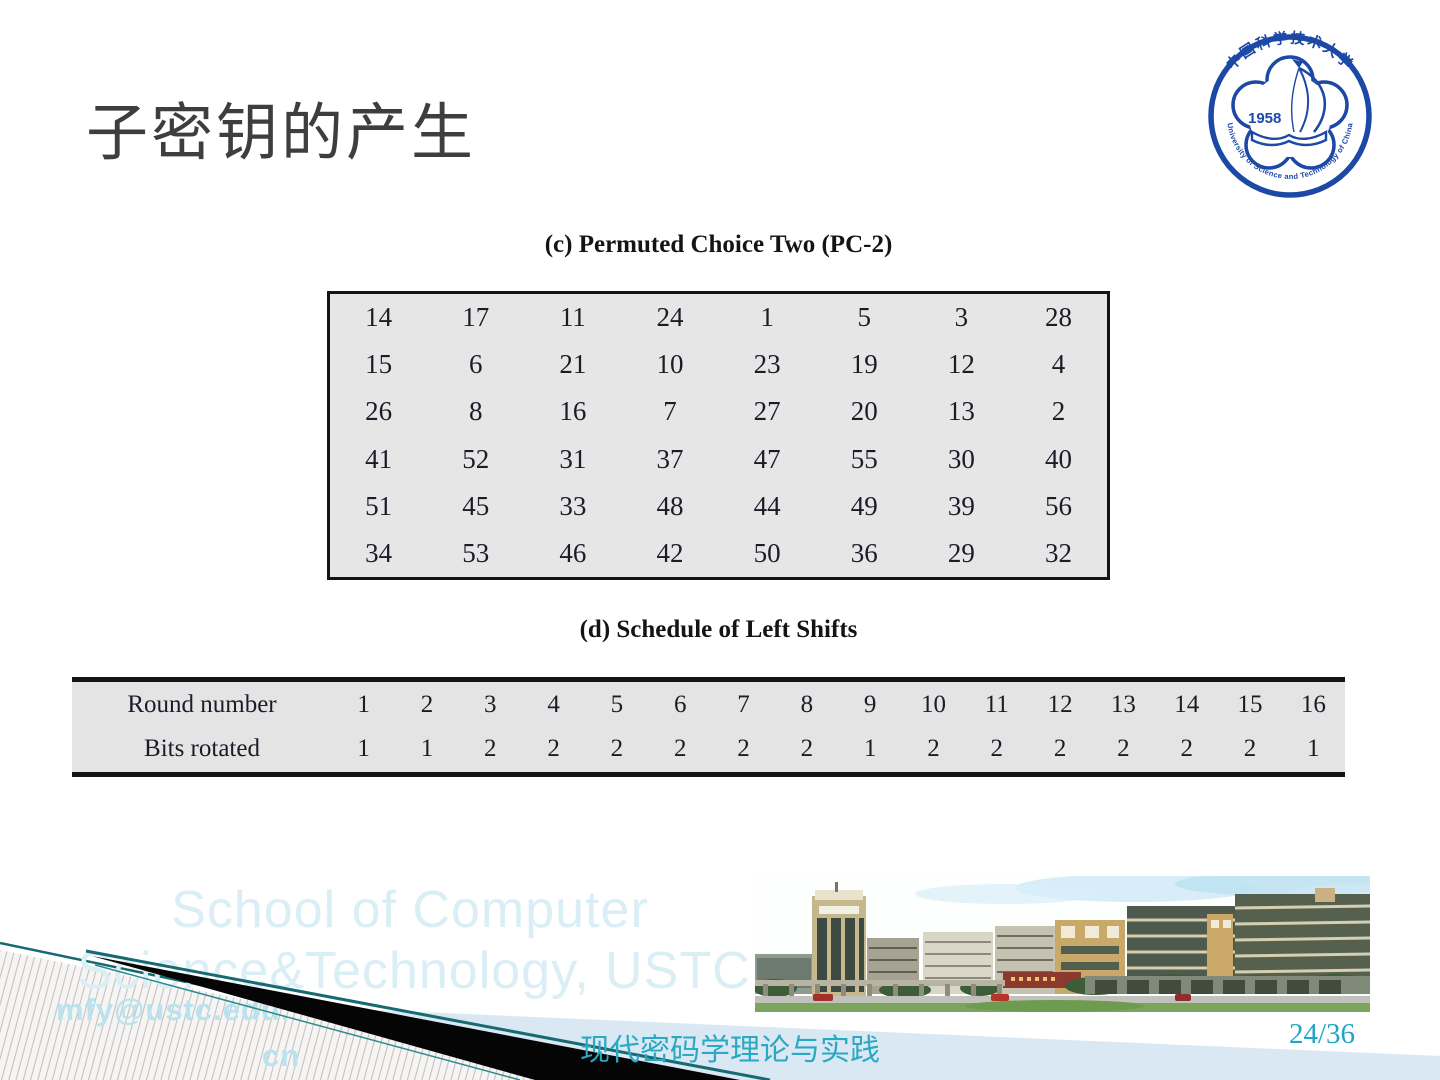  I want to click on pc2-cell: 53, so click(476, 552).